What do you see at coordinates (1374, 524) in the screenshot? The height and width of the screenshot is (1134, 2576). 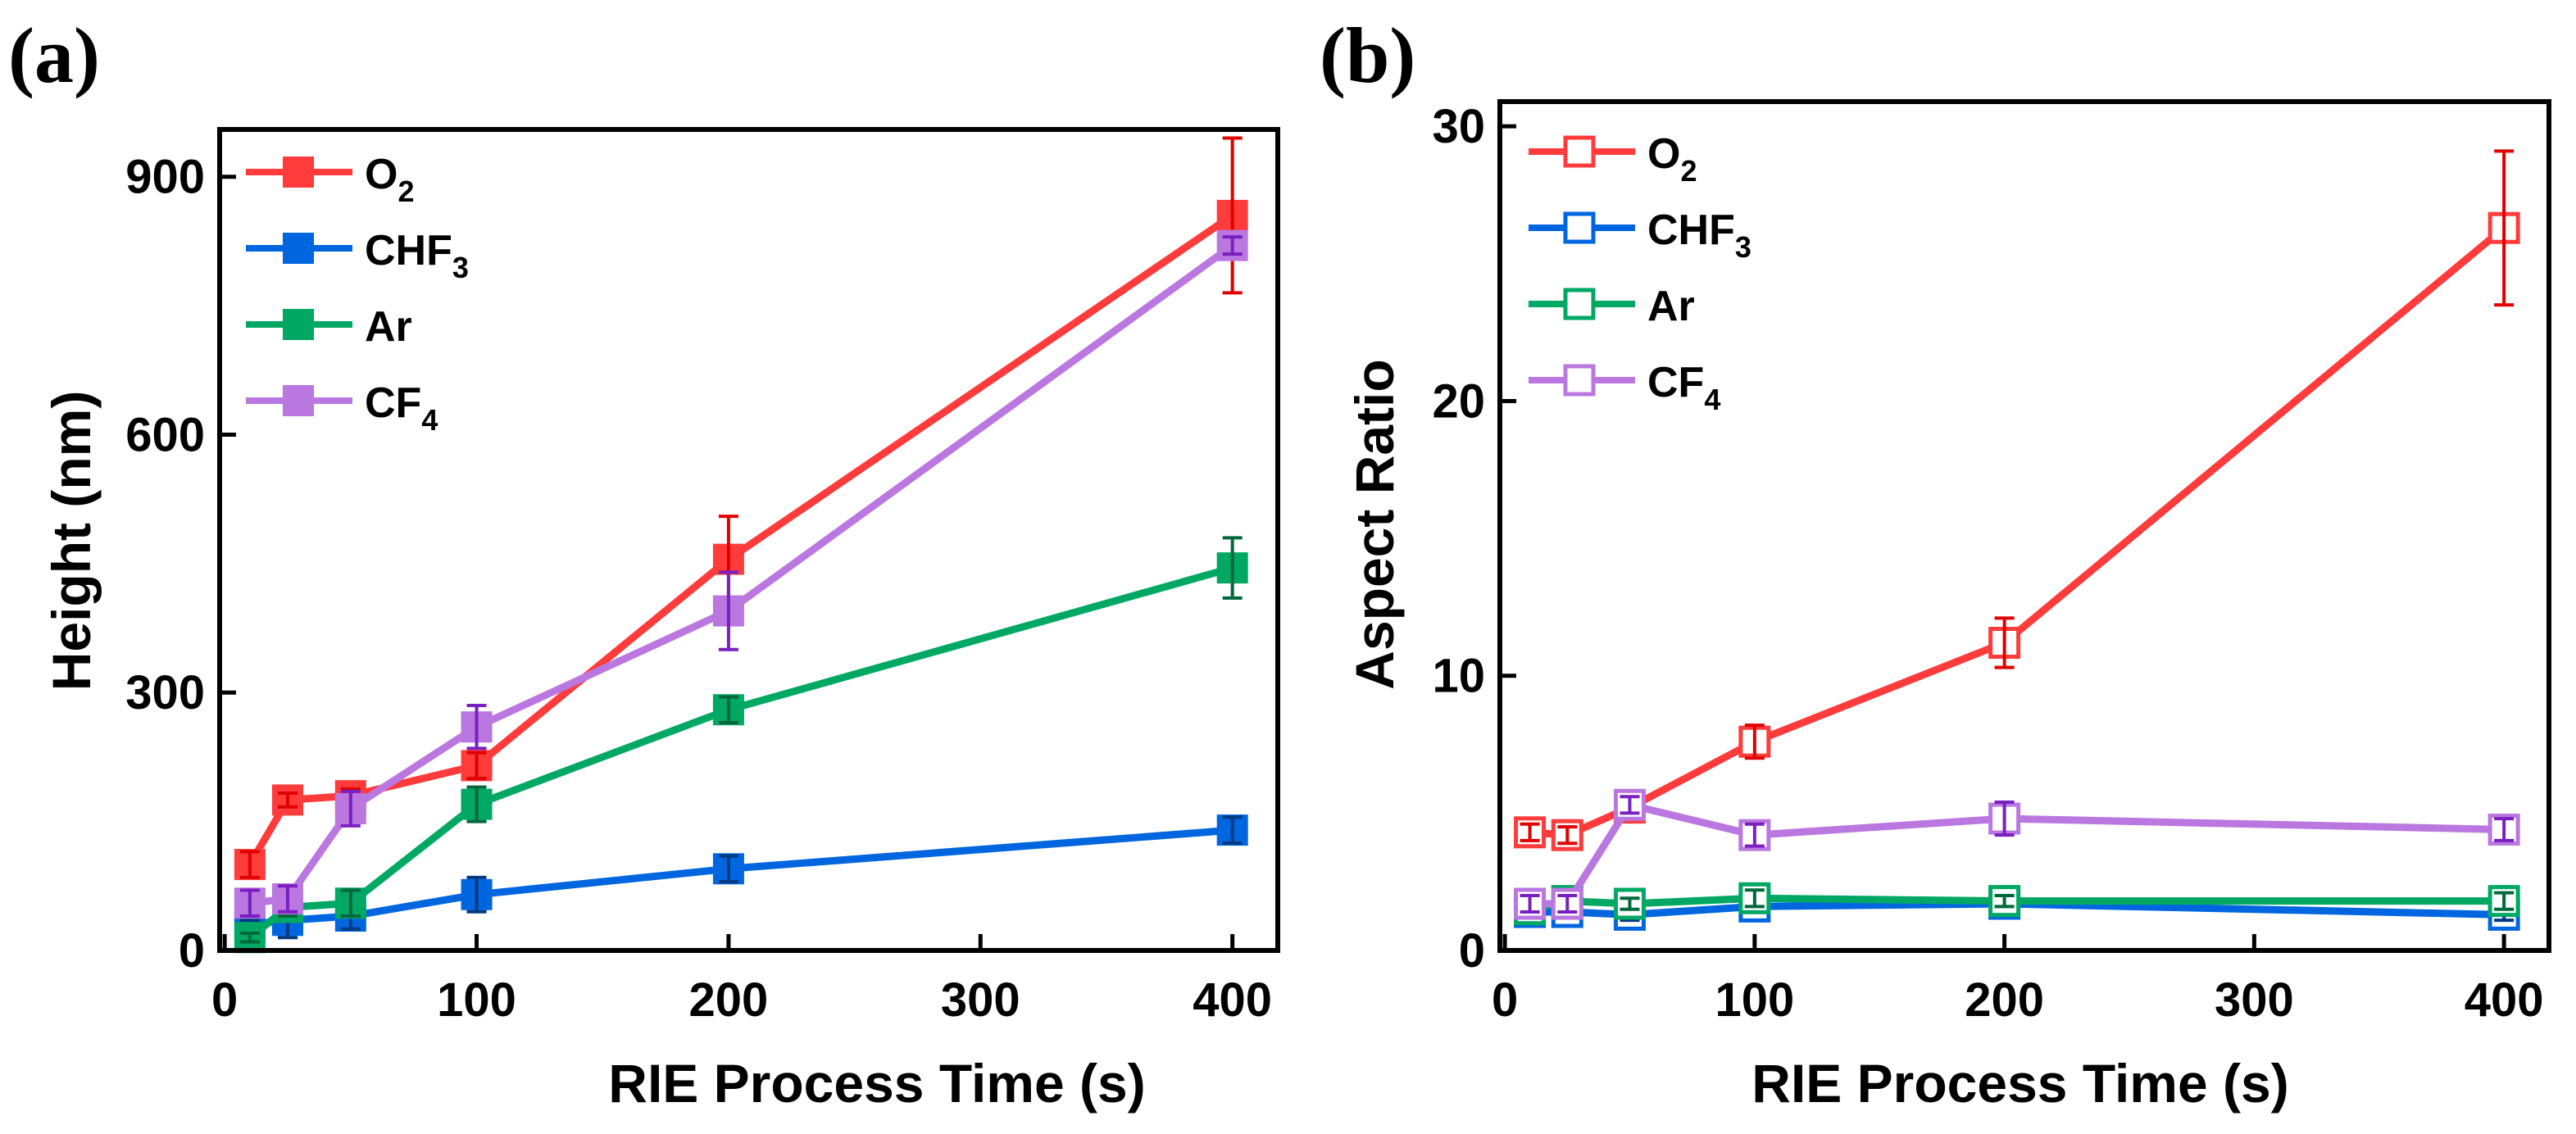 I see `y-axis-label-b: Aspect Ratio` at bounding box center [1374, 524].